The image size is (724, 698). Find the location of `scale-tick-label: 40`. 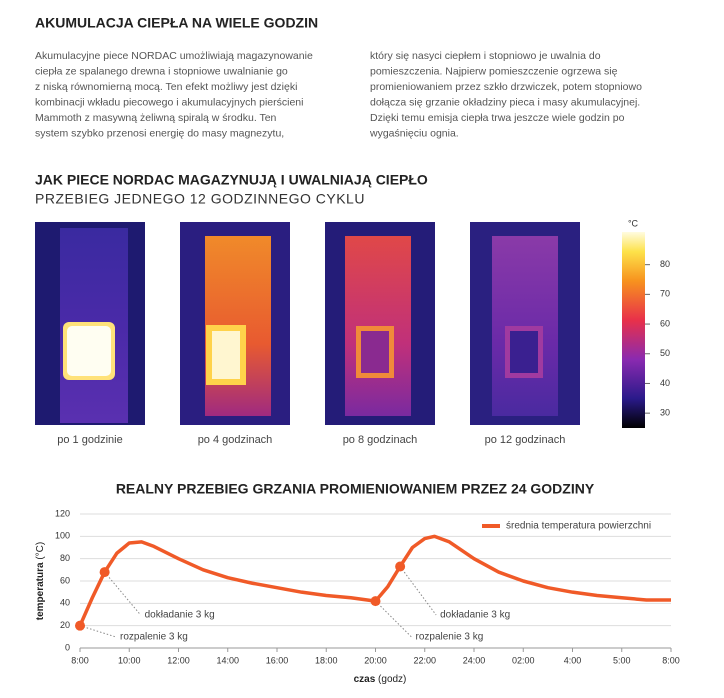

scale-tick-label: 40 is located at coordinates (665, 383).